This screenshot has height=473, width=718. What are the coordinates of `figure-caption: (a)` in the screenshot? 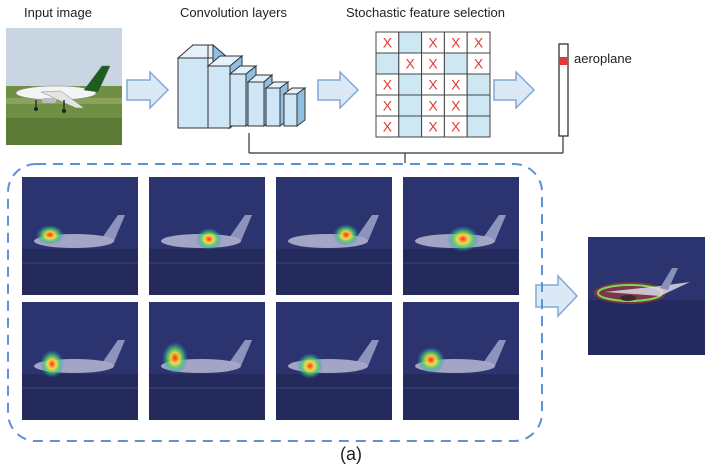 It's located at (351, 454).